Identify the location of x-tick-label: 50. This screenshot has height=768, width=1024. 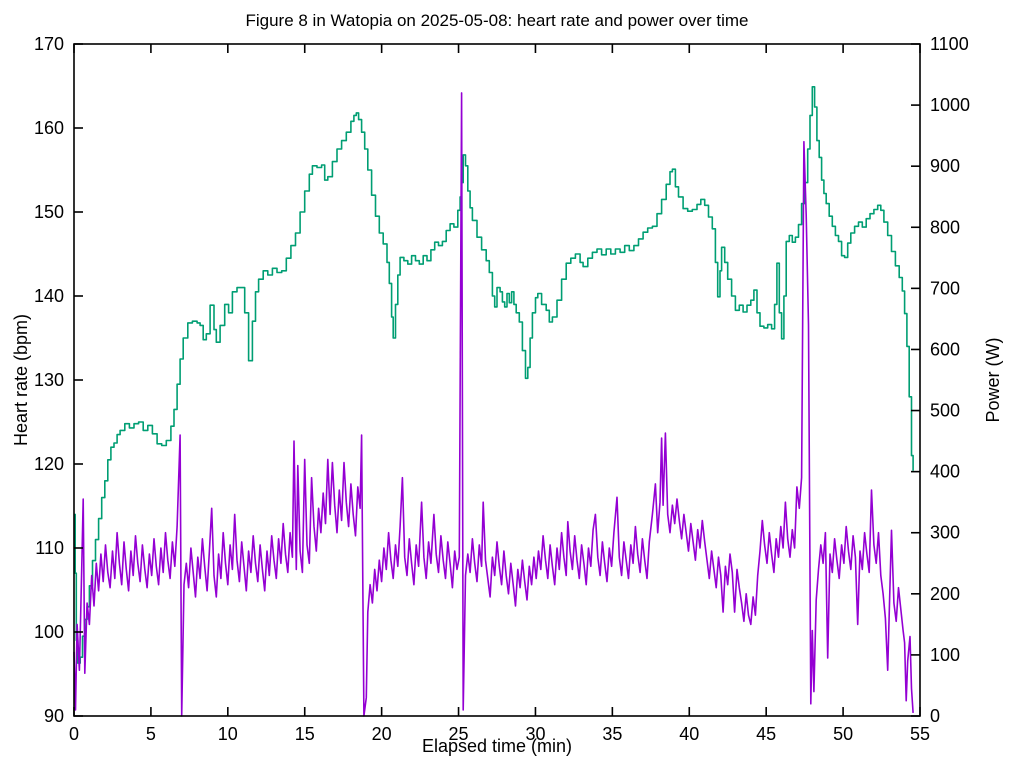
(843, 734).